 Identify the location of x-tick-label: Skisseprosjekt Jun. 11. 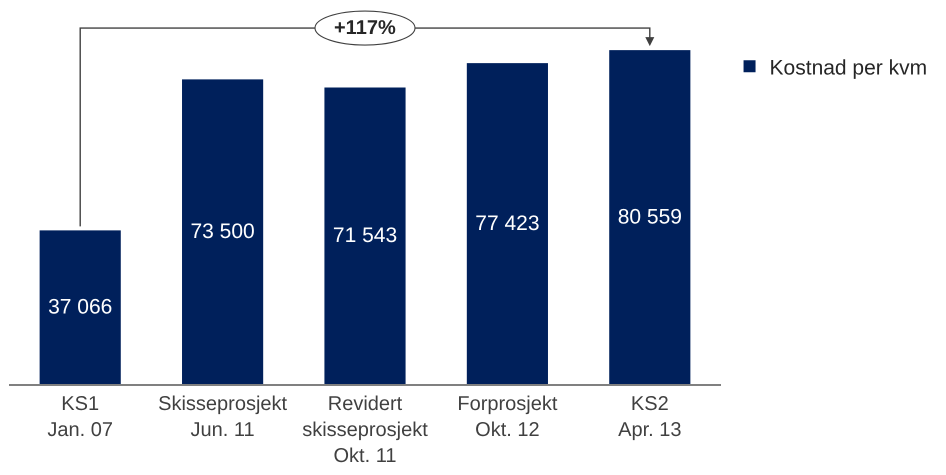
(223, 416).